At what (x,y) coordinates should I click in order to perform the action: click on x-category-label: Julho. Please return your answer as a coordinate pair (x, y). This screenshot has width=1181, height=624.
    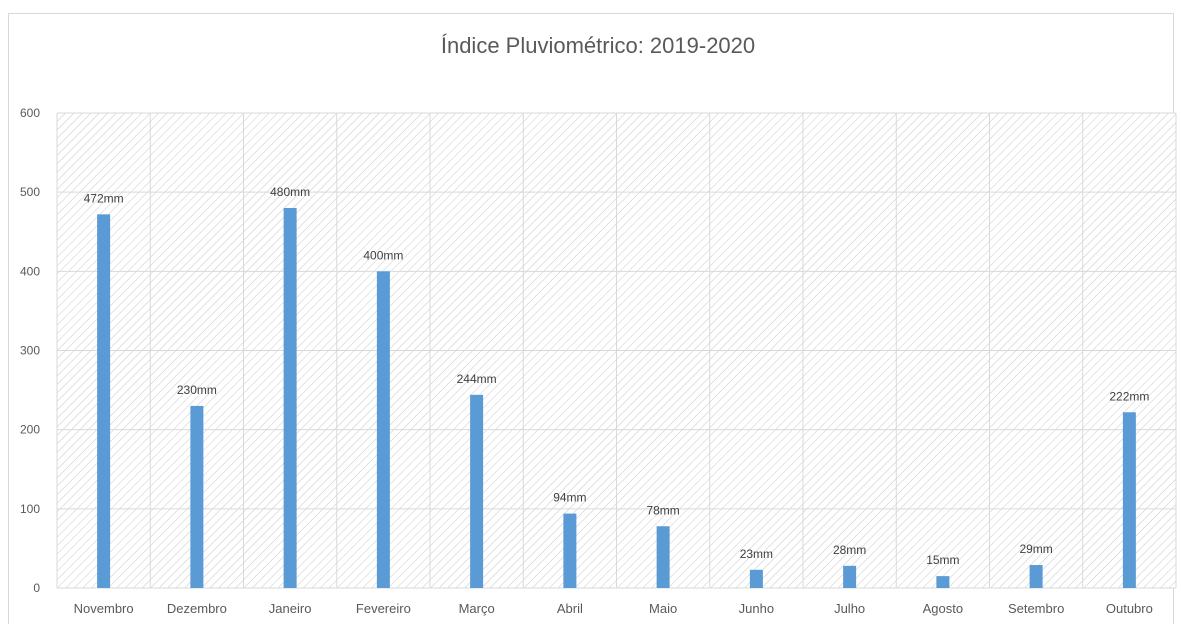
    Looking at the image, I should click on (849, 608).